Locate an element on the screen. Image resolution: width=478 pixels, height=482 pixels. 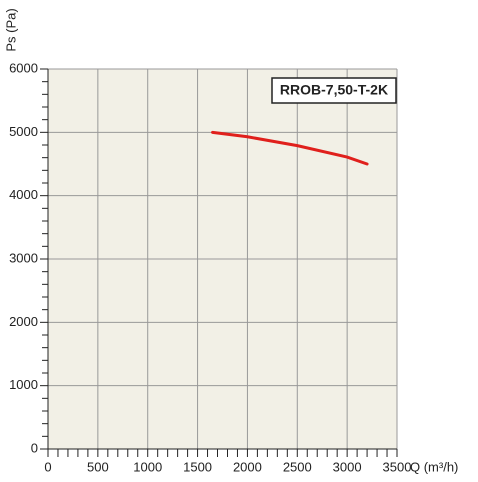
title-box is located at coordinates (334, 90).